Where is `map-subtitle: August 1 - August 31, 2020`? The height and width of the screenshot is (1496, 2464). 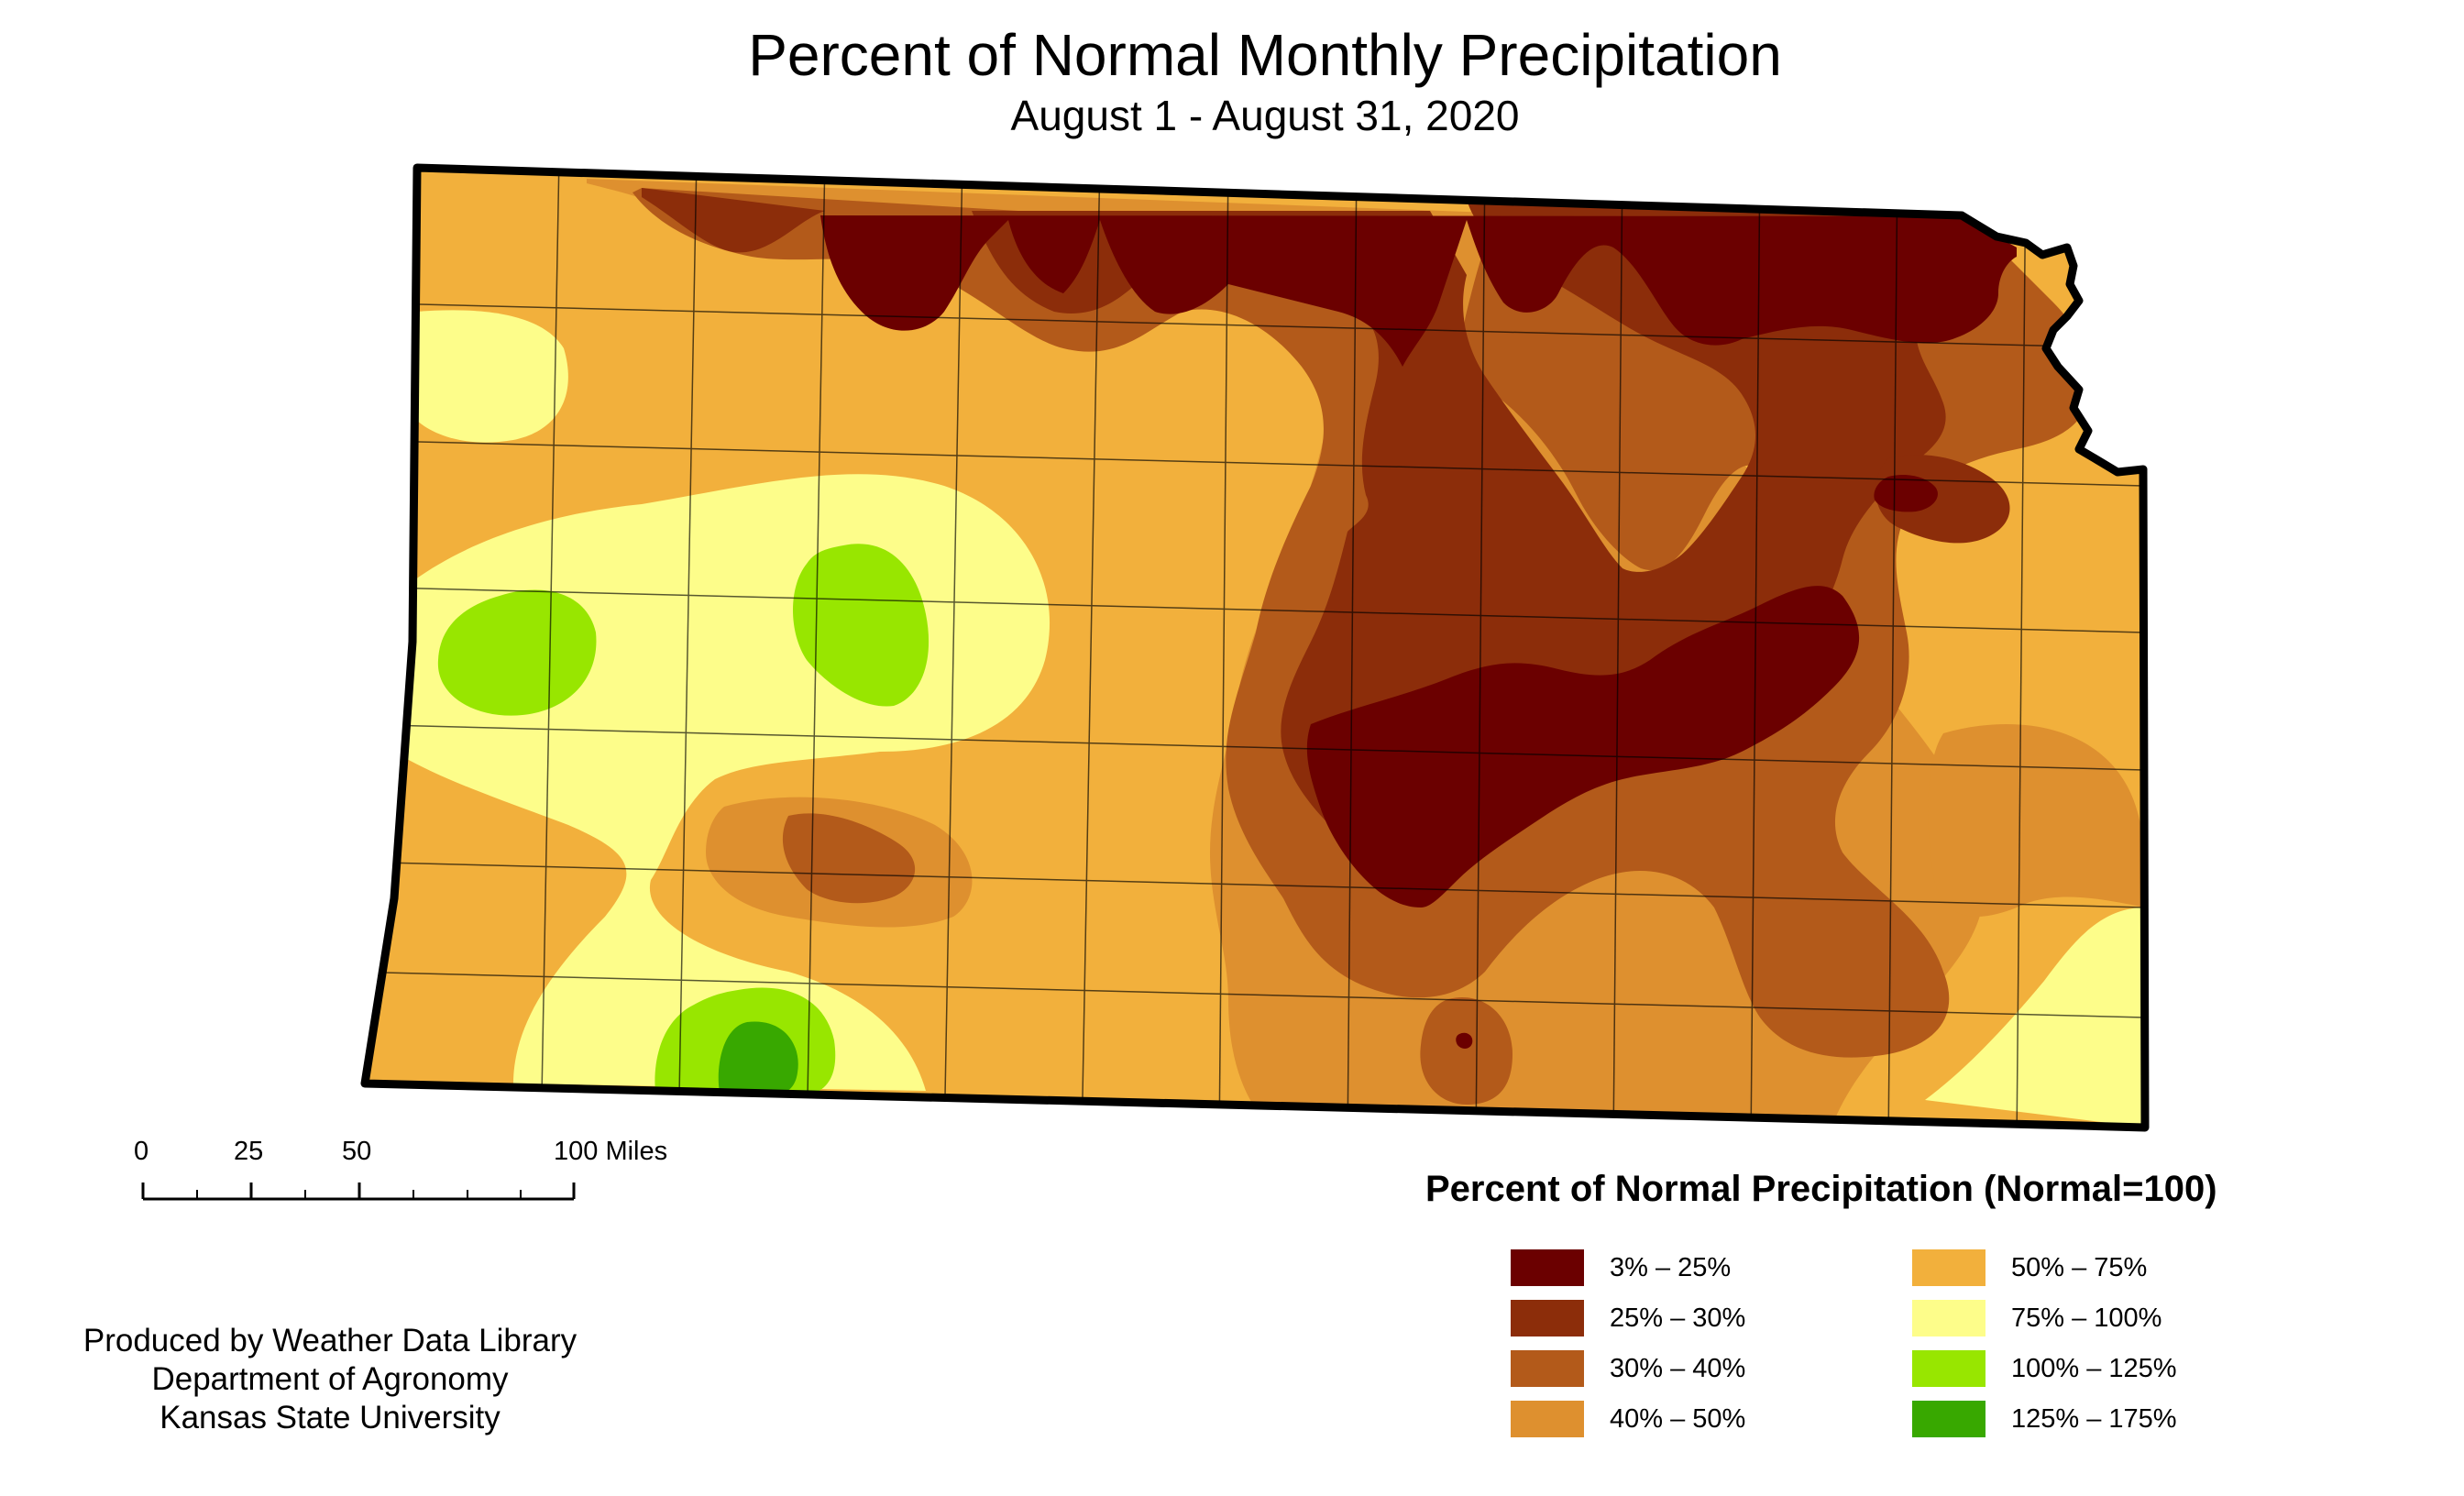 map-subtitle: August 1 - August 31, 2020 is located at coordinates (1265, 115).